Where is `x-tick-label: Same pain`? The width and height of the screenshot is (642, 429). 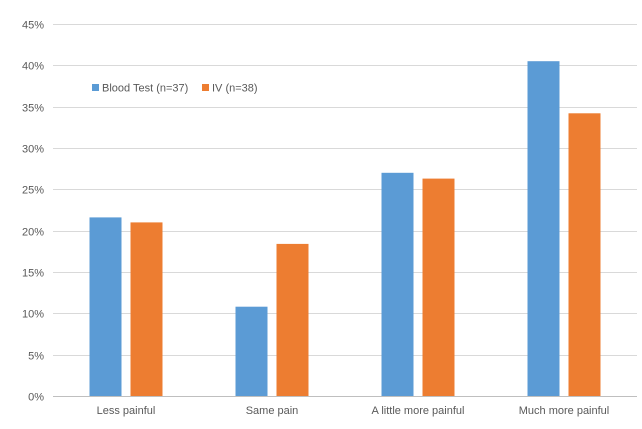
x-tick-label: Same pain is located at coordinates (272, 411).